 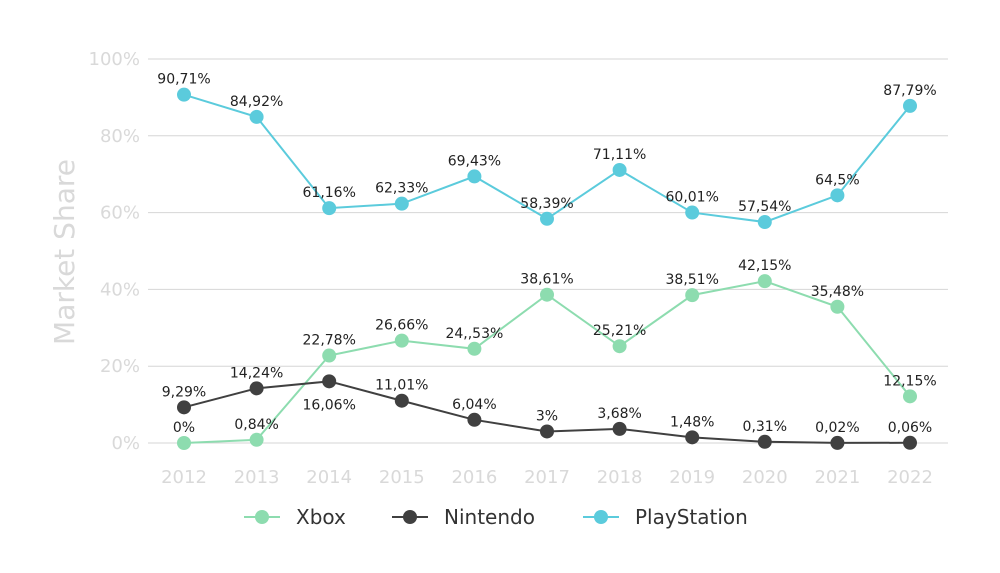 I want to click on legend: Xbox Nintendo PlayStation, so click(x=496, y=517).